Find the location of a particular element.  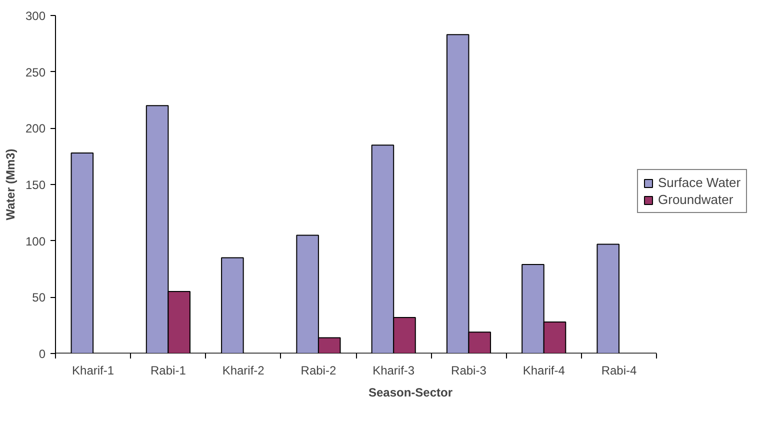

x-tick-label: Kharif-3 is located at coordinates (393, 371).